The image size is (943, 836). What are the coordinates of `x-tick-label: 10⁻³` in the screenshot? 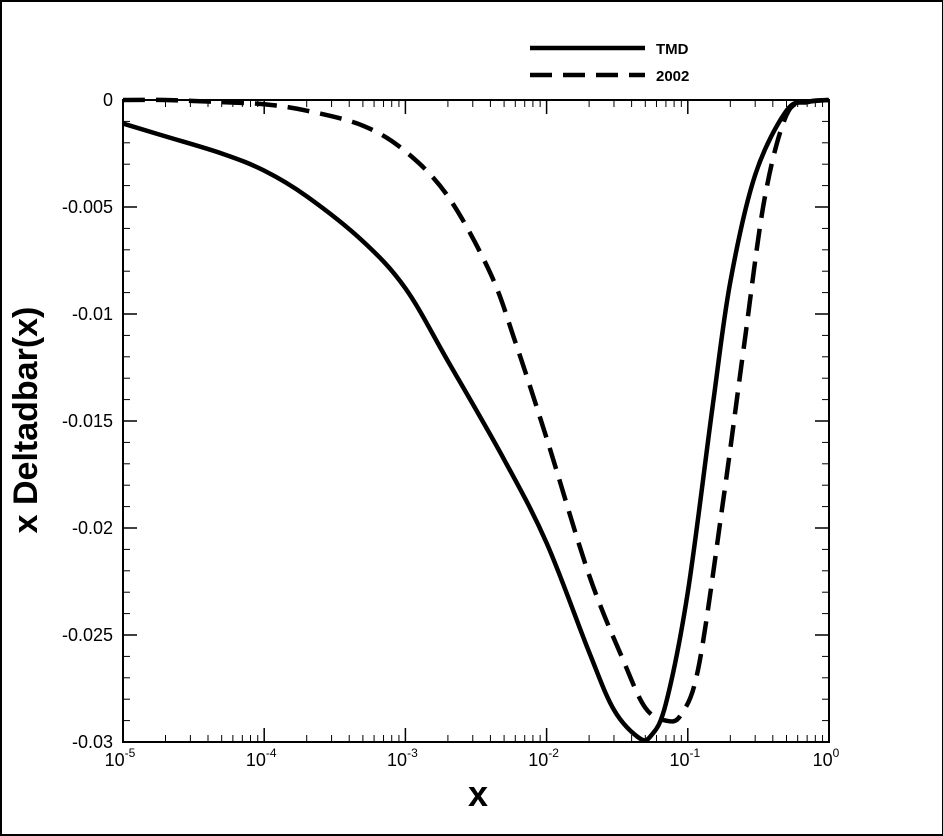 It's located at (402, 758).